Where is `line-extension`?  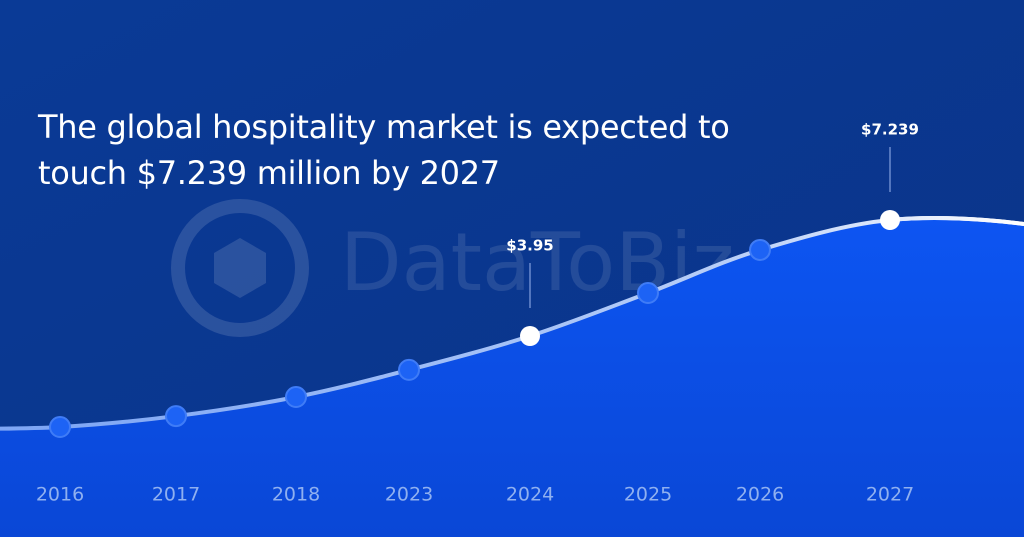
line-extension is located at coordinates (30, 428).